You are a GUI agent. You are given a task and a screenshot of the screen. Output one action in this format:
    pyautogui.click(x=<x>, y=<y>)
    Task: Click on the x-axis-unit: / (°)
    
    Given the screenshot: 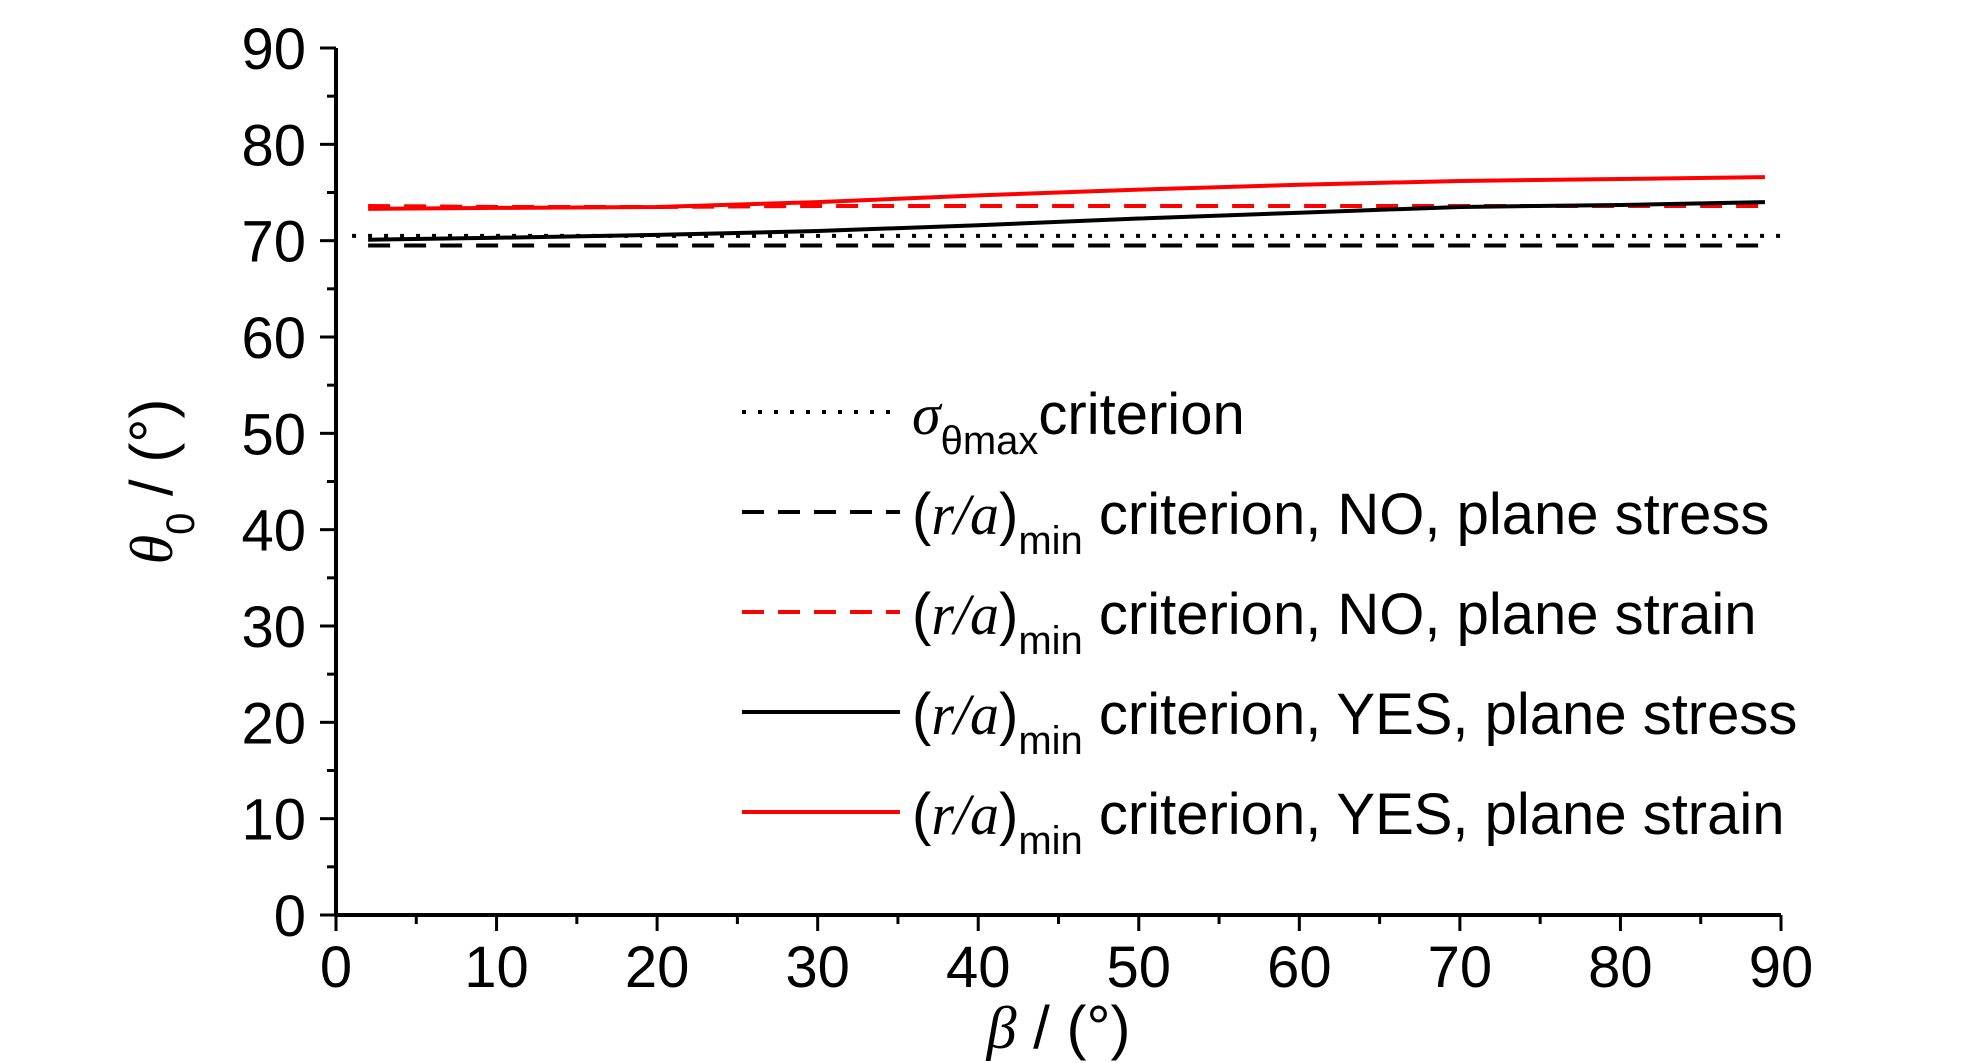 What is the action you would take?
    pyautogui.click(x=1073, y=1027)
    